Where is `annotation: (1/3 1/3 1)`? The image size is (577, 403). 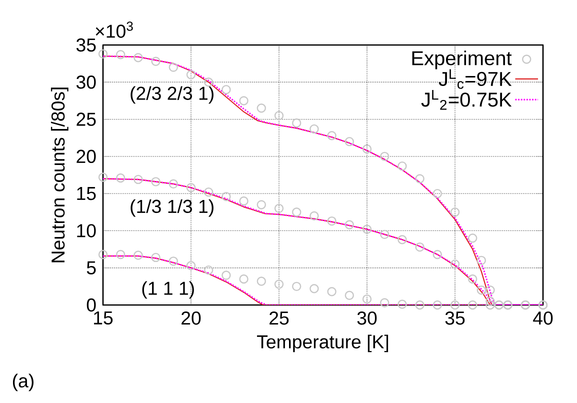
annotation: (1/3 1/3 1) is located at coordinates (172, 208).